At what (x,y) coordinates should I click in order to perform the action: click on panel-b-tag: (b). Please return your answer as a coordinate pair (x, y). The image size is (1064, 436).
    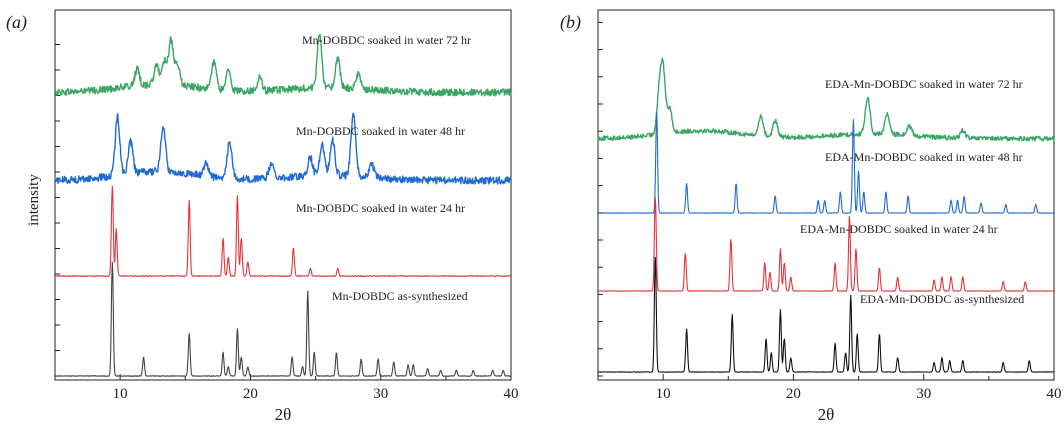
    Looking at the image, I should click on (570, 22).